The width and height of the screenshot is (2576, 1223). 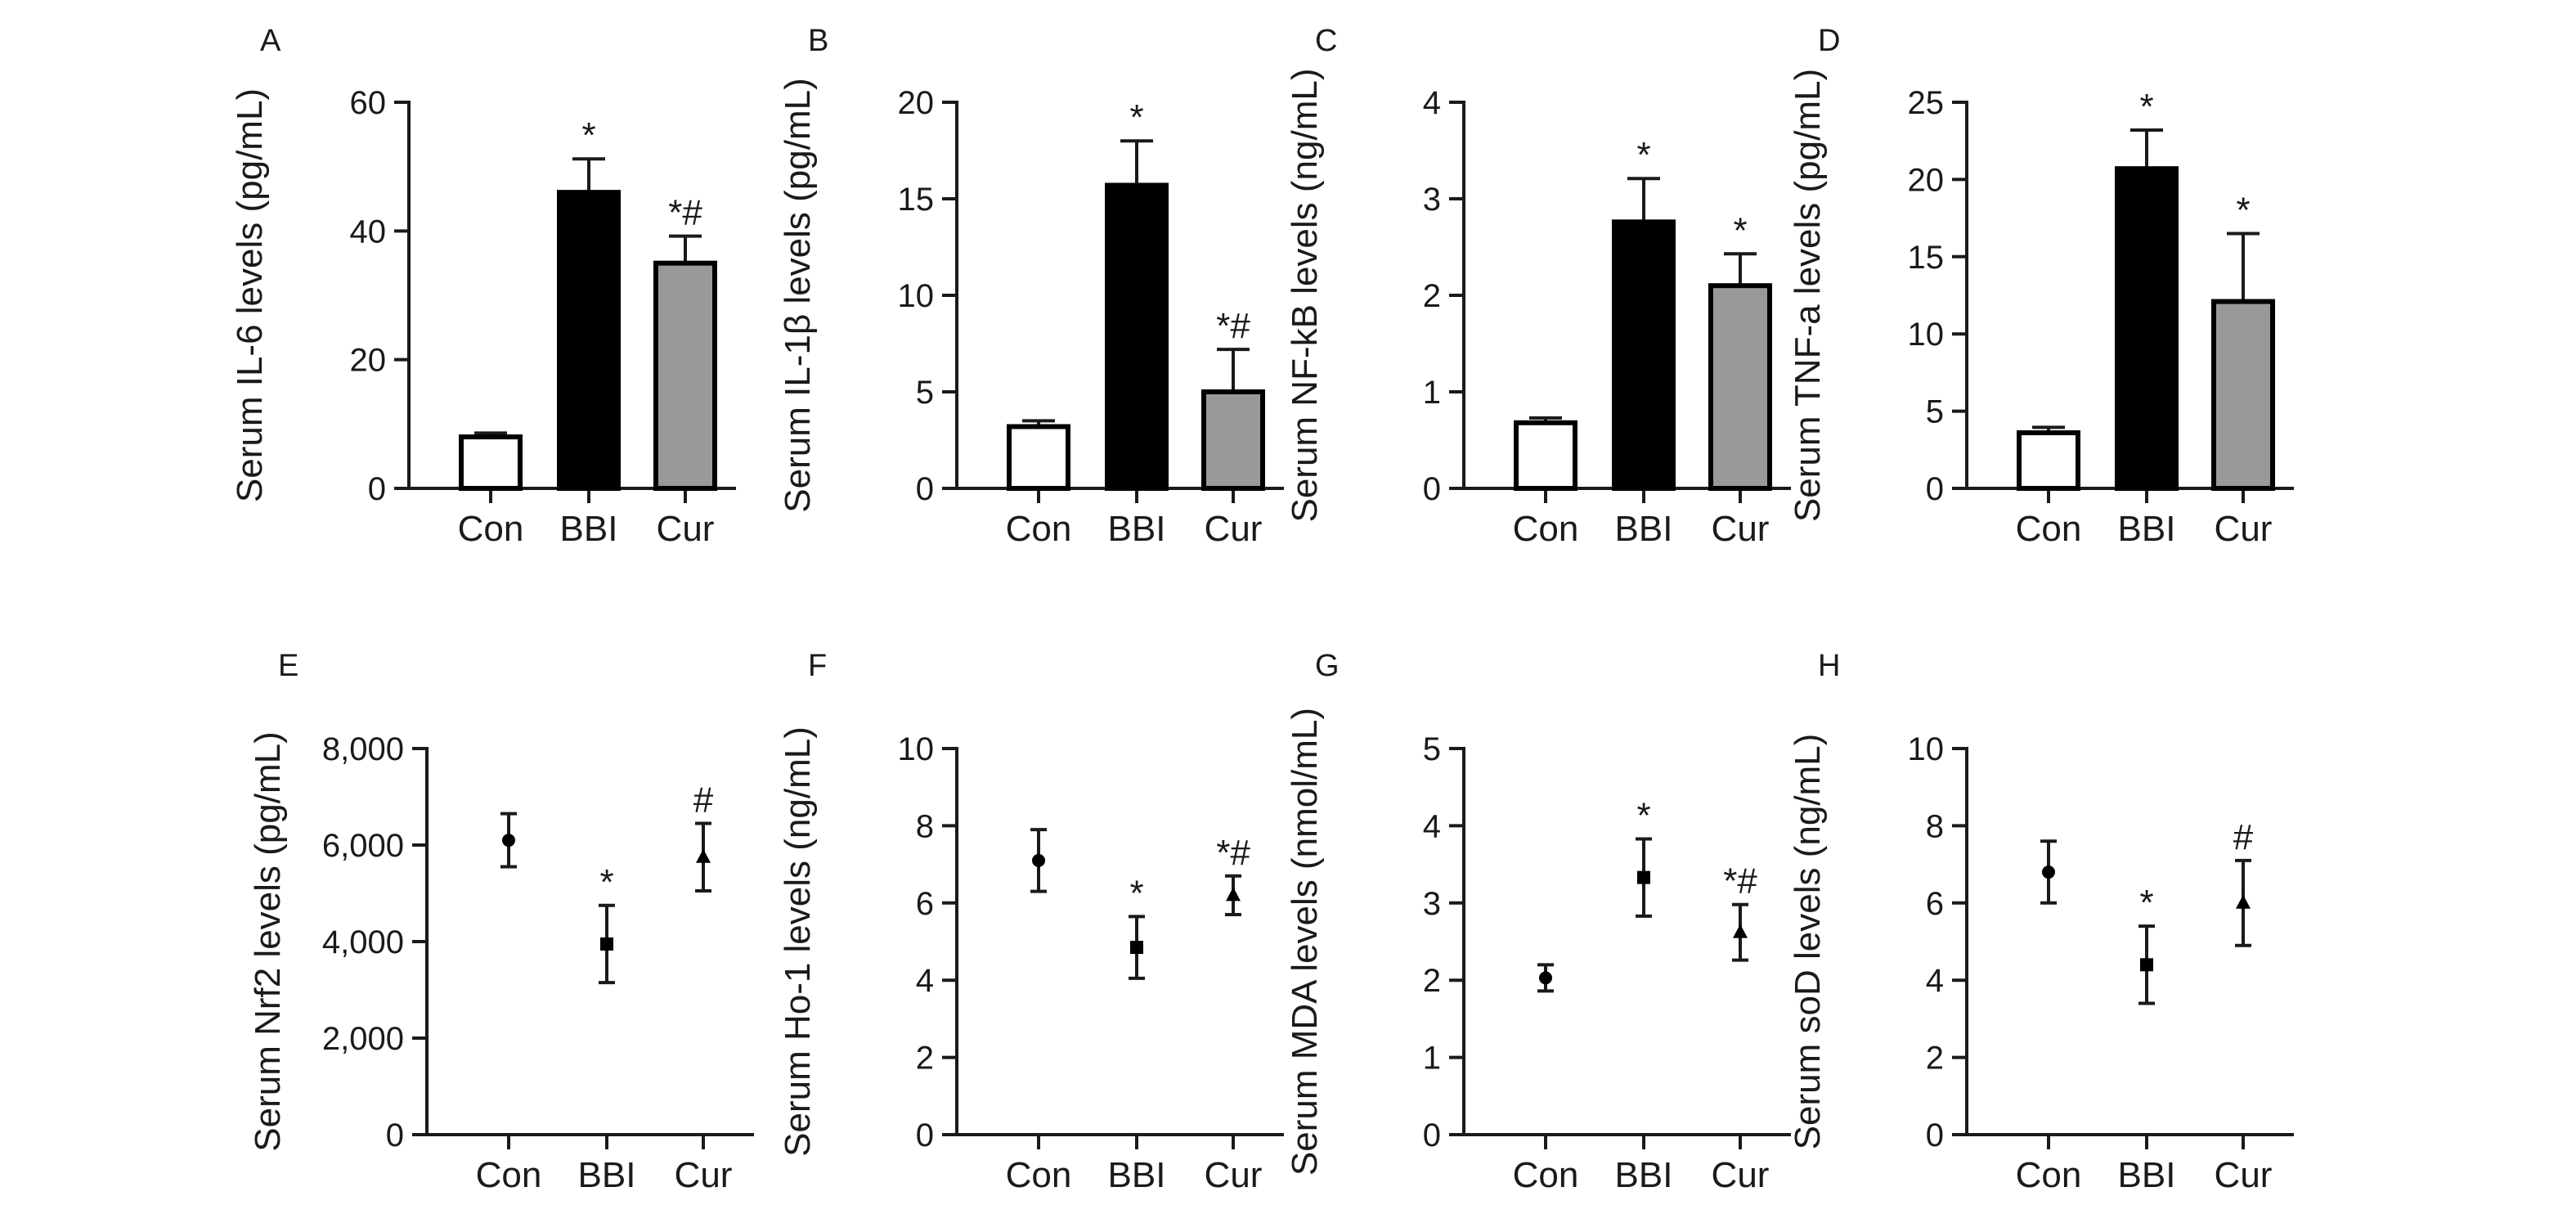 I want to click on y-tick-label: 60, so click(x=368, y=103).